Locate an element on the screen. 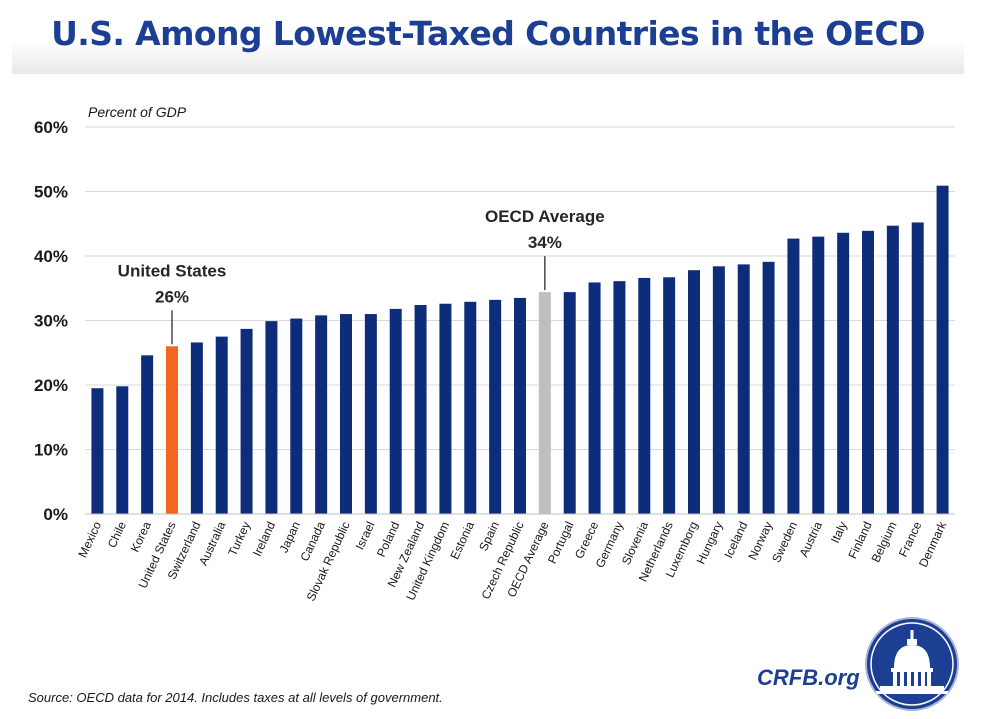  bar-portugal is located at coordinates (569, 403).